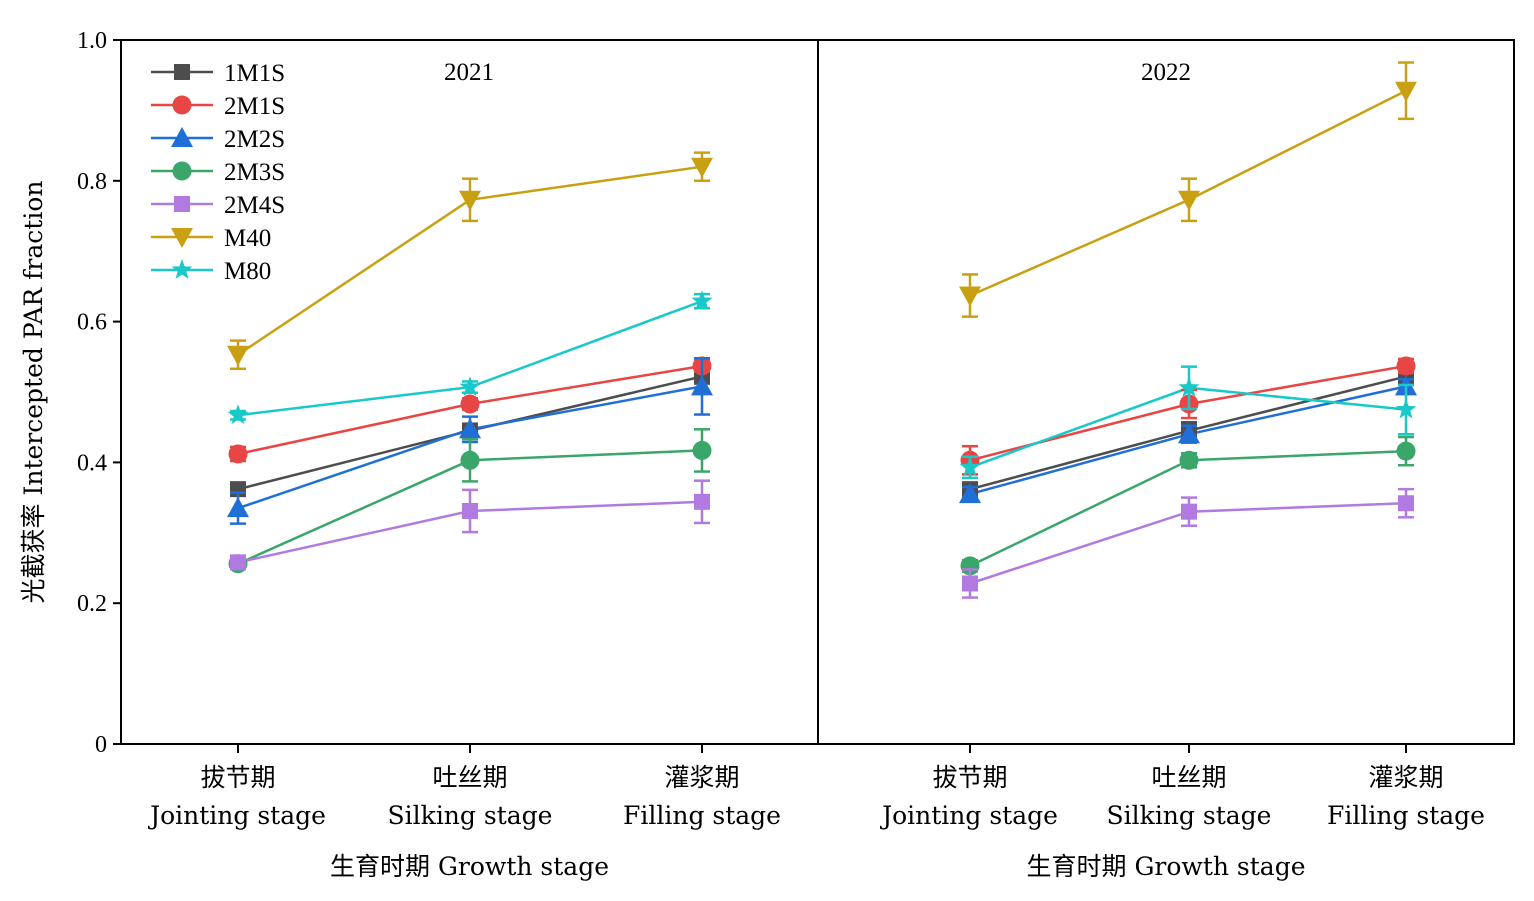 This screenshot has width=1534, height=901. I want to click on legend-label: 2M3S, so click(254, 172).